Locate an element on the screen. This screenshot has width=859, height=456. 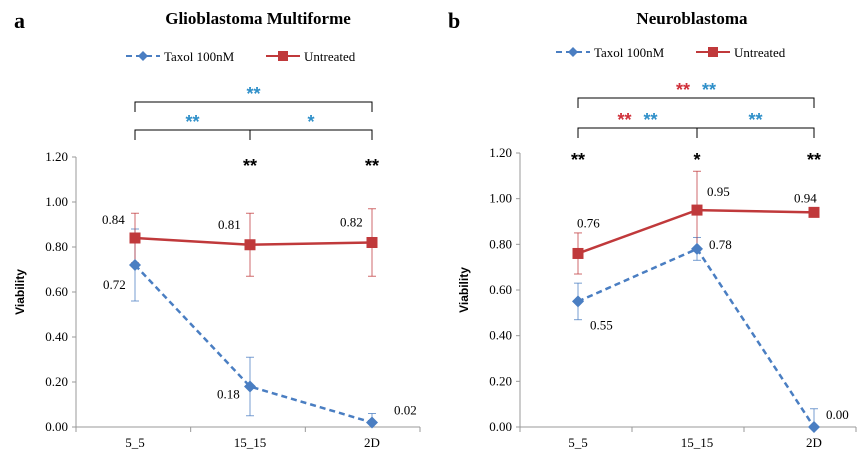
panel-b-letter: b is located at coordinates (454, 20).